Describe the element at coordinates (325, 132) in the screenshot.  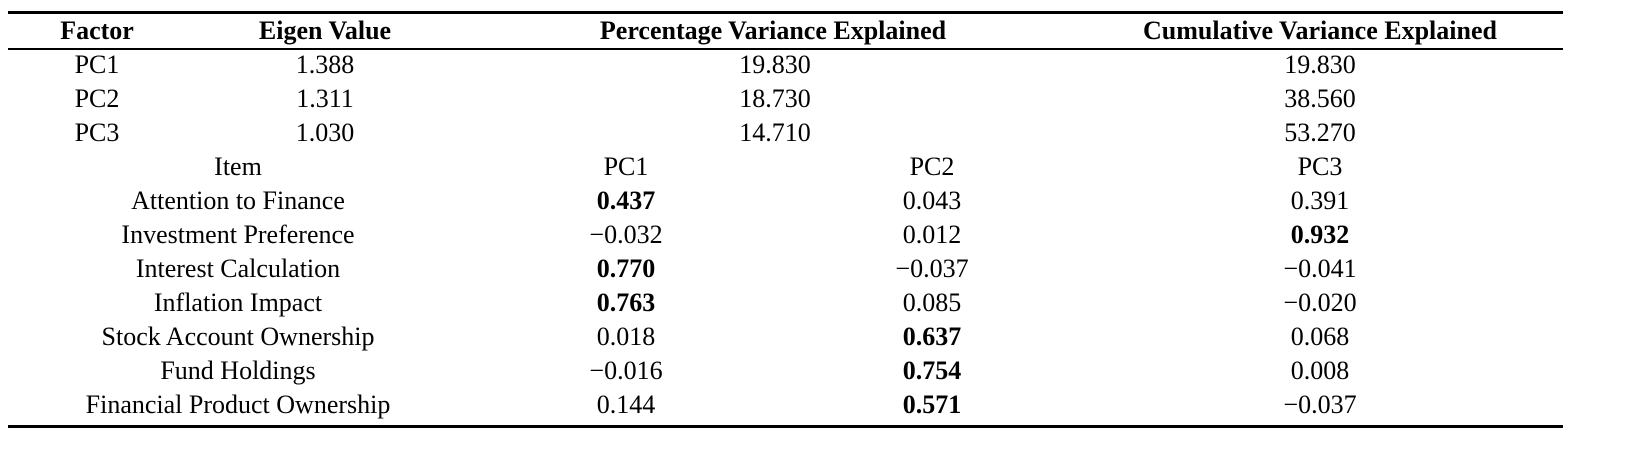
I see `factor-row-3-eigen: 1.030` at that location.